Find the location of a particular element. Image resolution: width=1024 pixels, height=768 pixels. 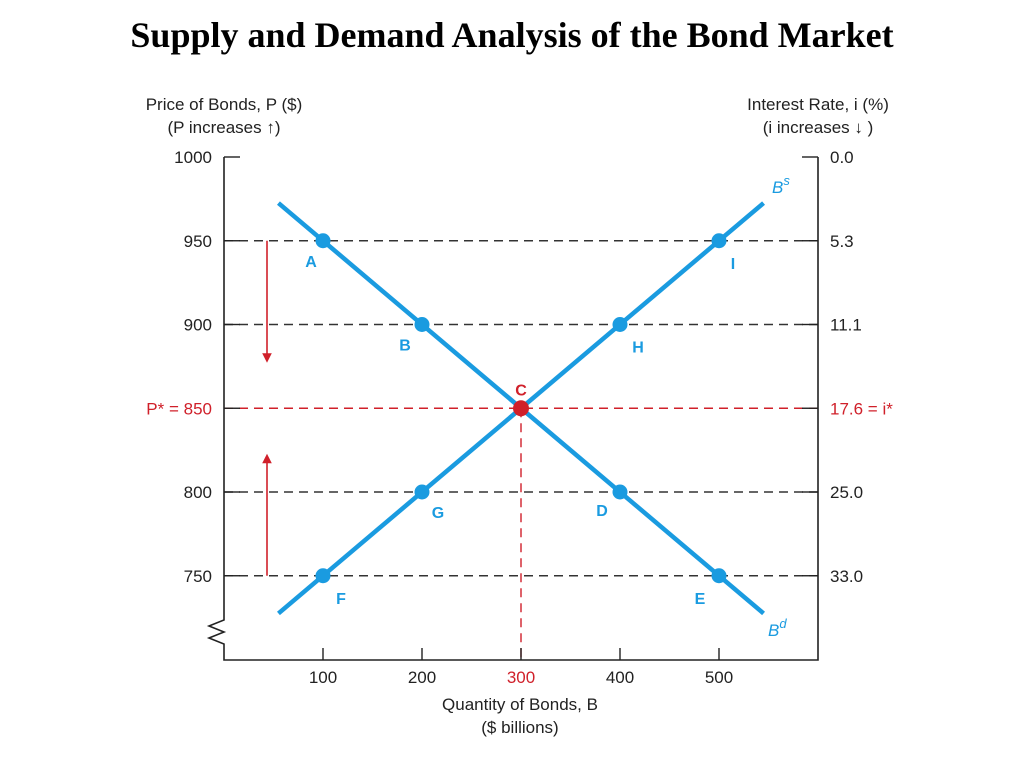

point-label-a: A is located at coordinates (311, 262).